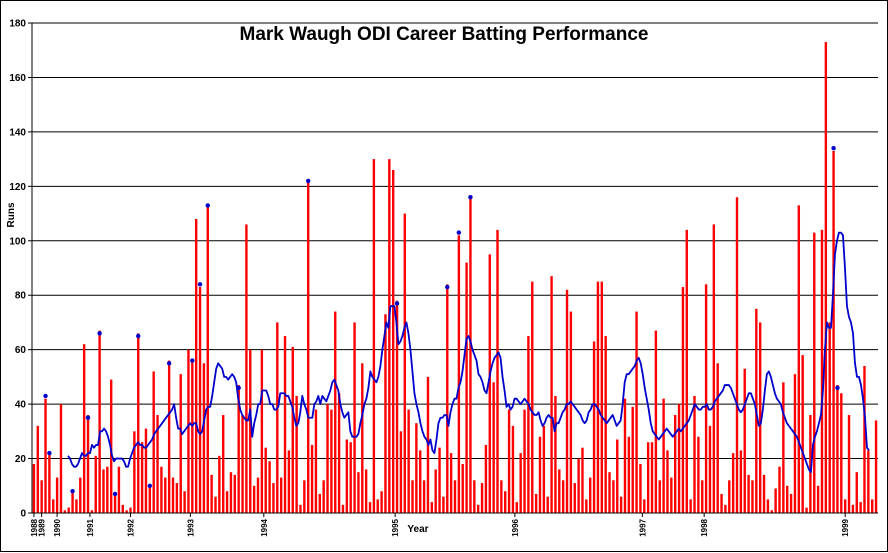 The height and width of the screenshot is (553, 888). What do you see at coordinates (17, 187) in the screenshot?
I see `y-tick-label-120: 120` at bounding box center [17, 187].